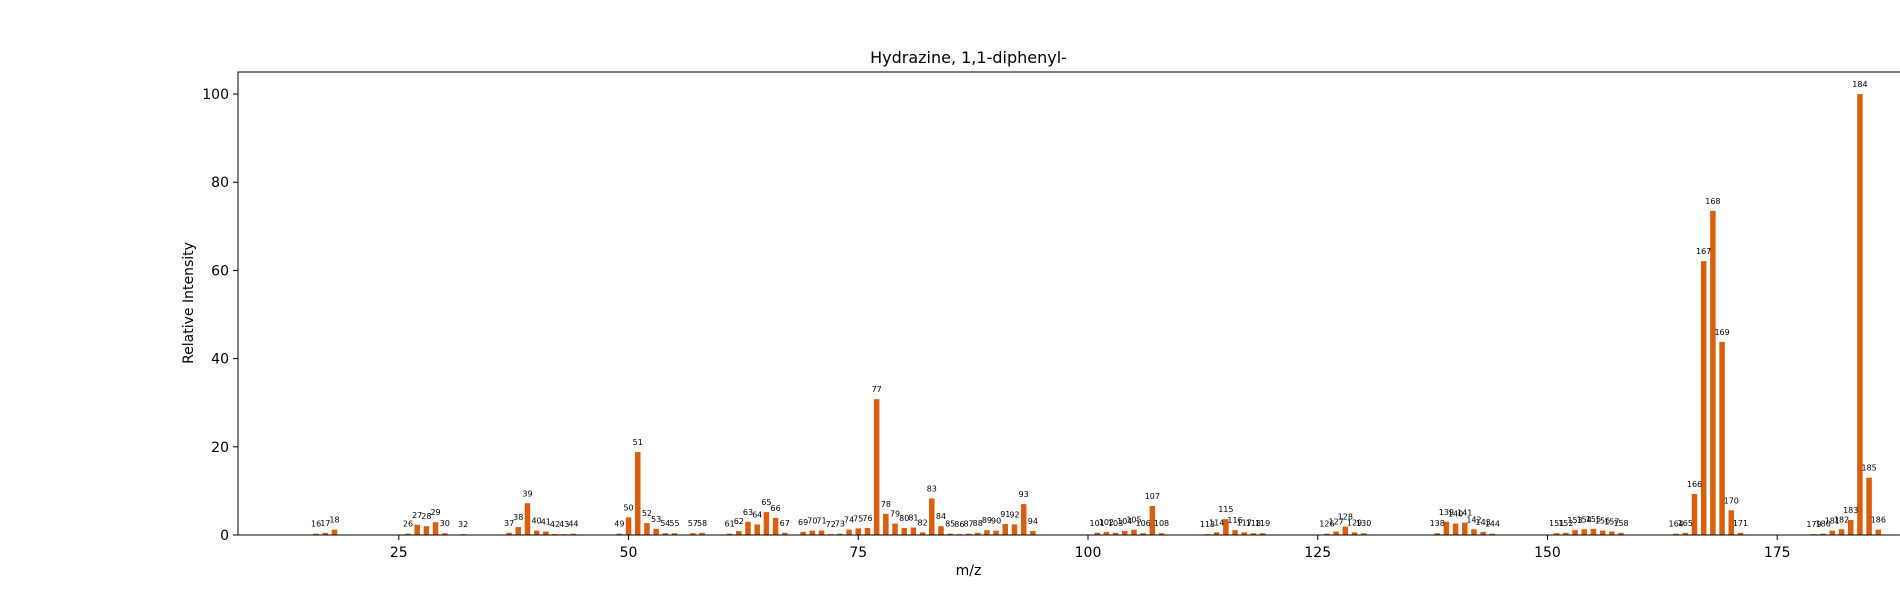 This screenshot has width=1900, height=600. Describe the element at coordinates (959, 524) in the screenshot. I see `bar-label-mz-86: 86` at that location.